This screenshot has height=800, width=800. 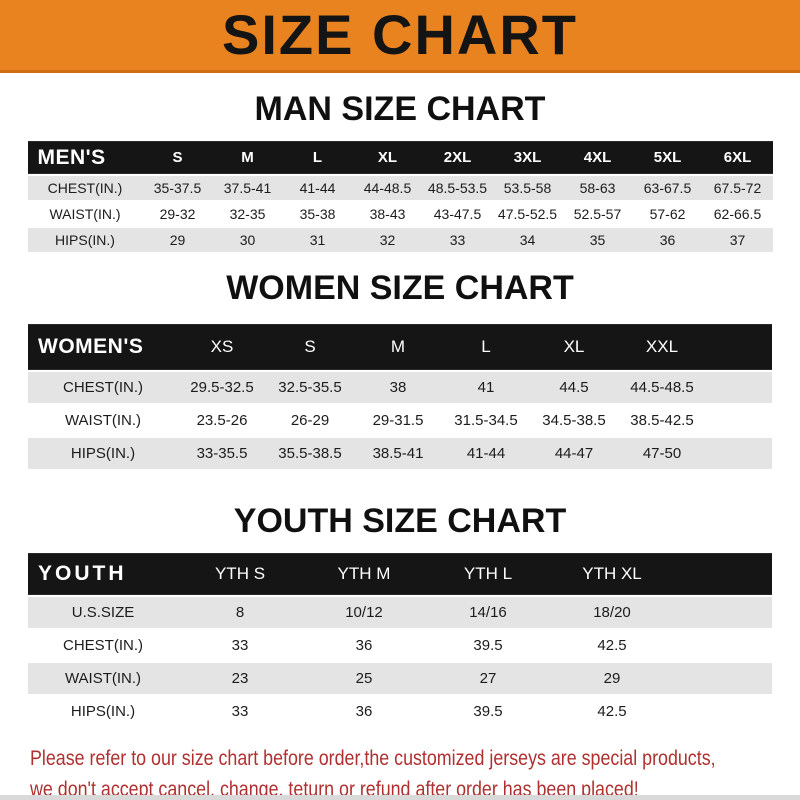 What do you see at coordinates (527, 157) in the screenshot?
I see `size-column-header: 3XL` at bounding box center [527, 157].